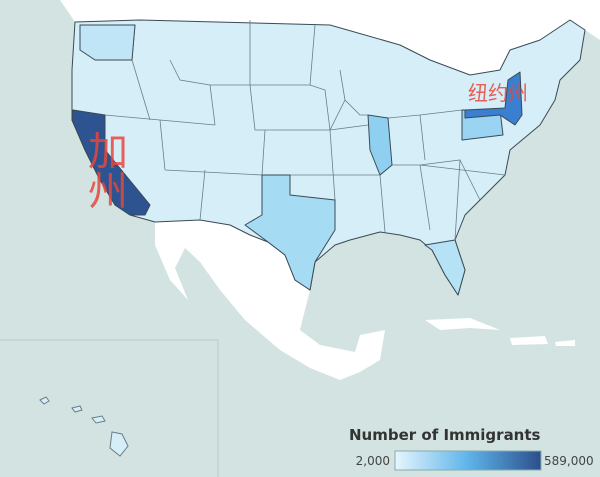 This screenshot has height=477, width=600. I want to click on california, so click(111, 162).